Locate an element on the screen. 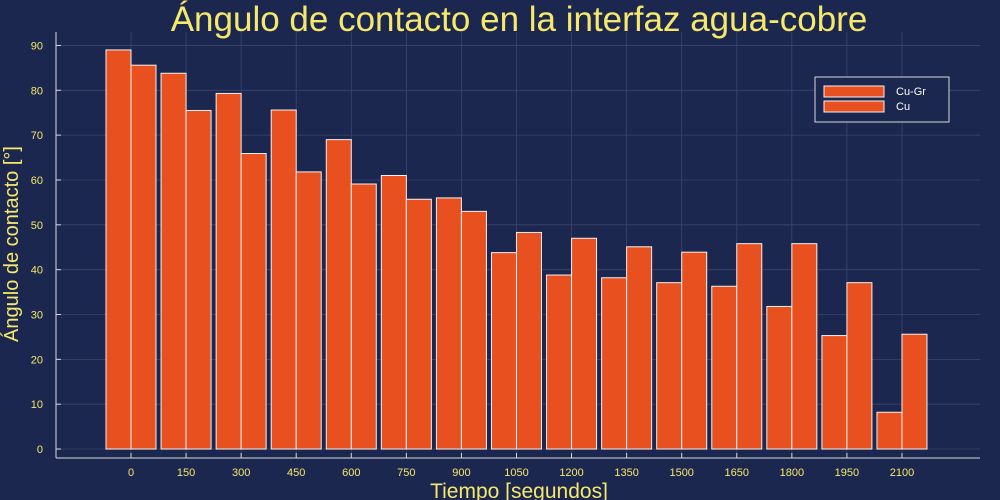 The image size is (1000, 500). x-tick-label: 1650 is located at coordinates (737, 473).